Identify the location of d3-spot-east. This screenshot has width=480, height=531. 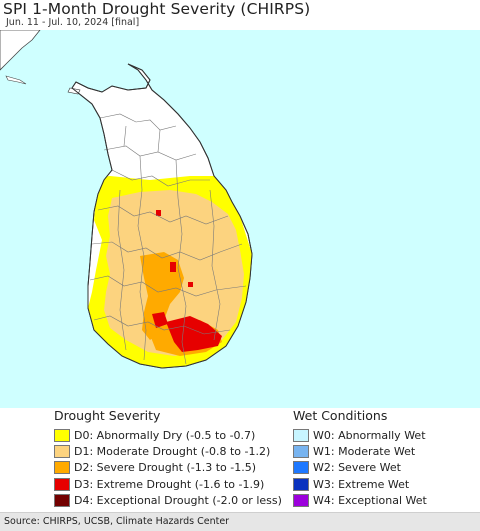
(190, 284).